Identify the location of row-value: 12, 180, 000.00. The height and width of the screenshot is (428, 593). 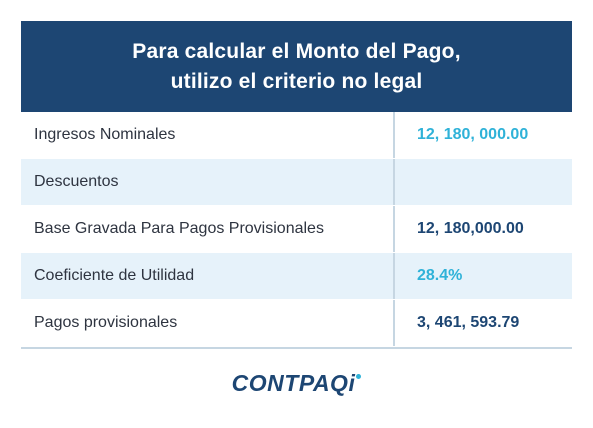
(473, 134).